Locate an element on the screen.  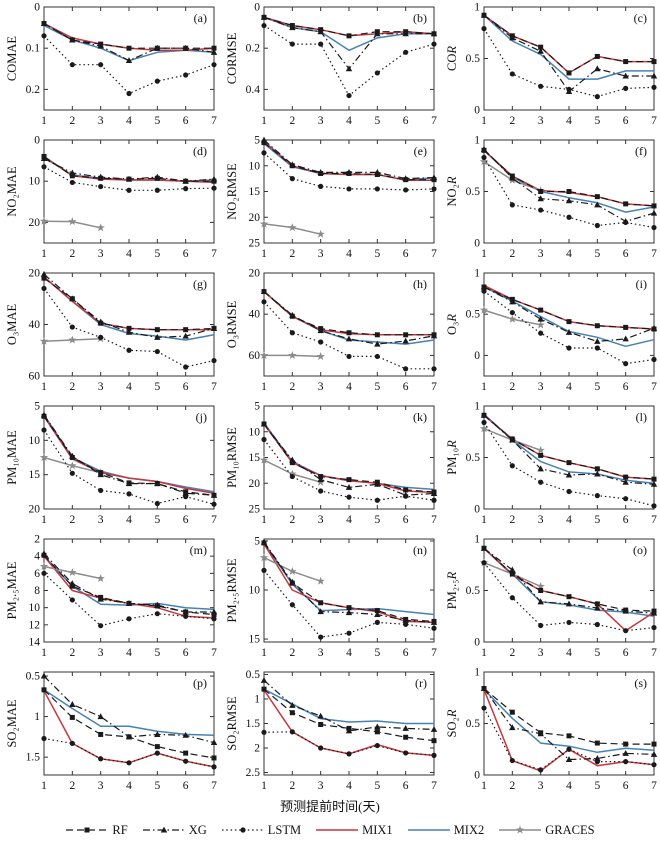
legend-item-mix1: MIX1 is located at coordinates (354, 830).